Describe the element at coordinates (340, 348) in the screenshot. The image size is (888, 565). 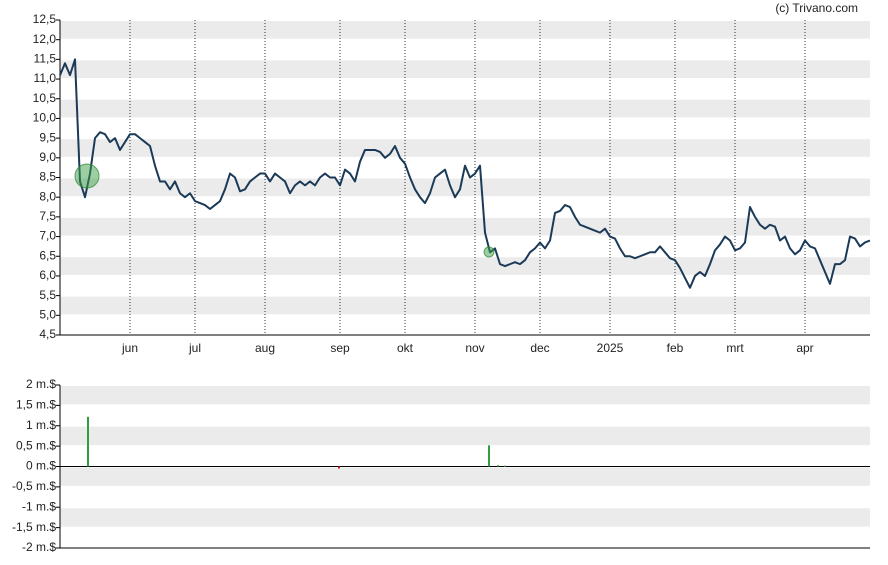
I see `x-tick-label: sep` at that location.